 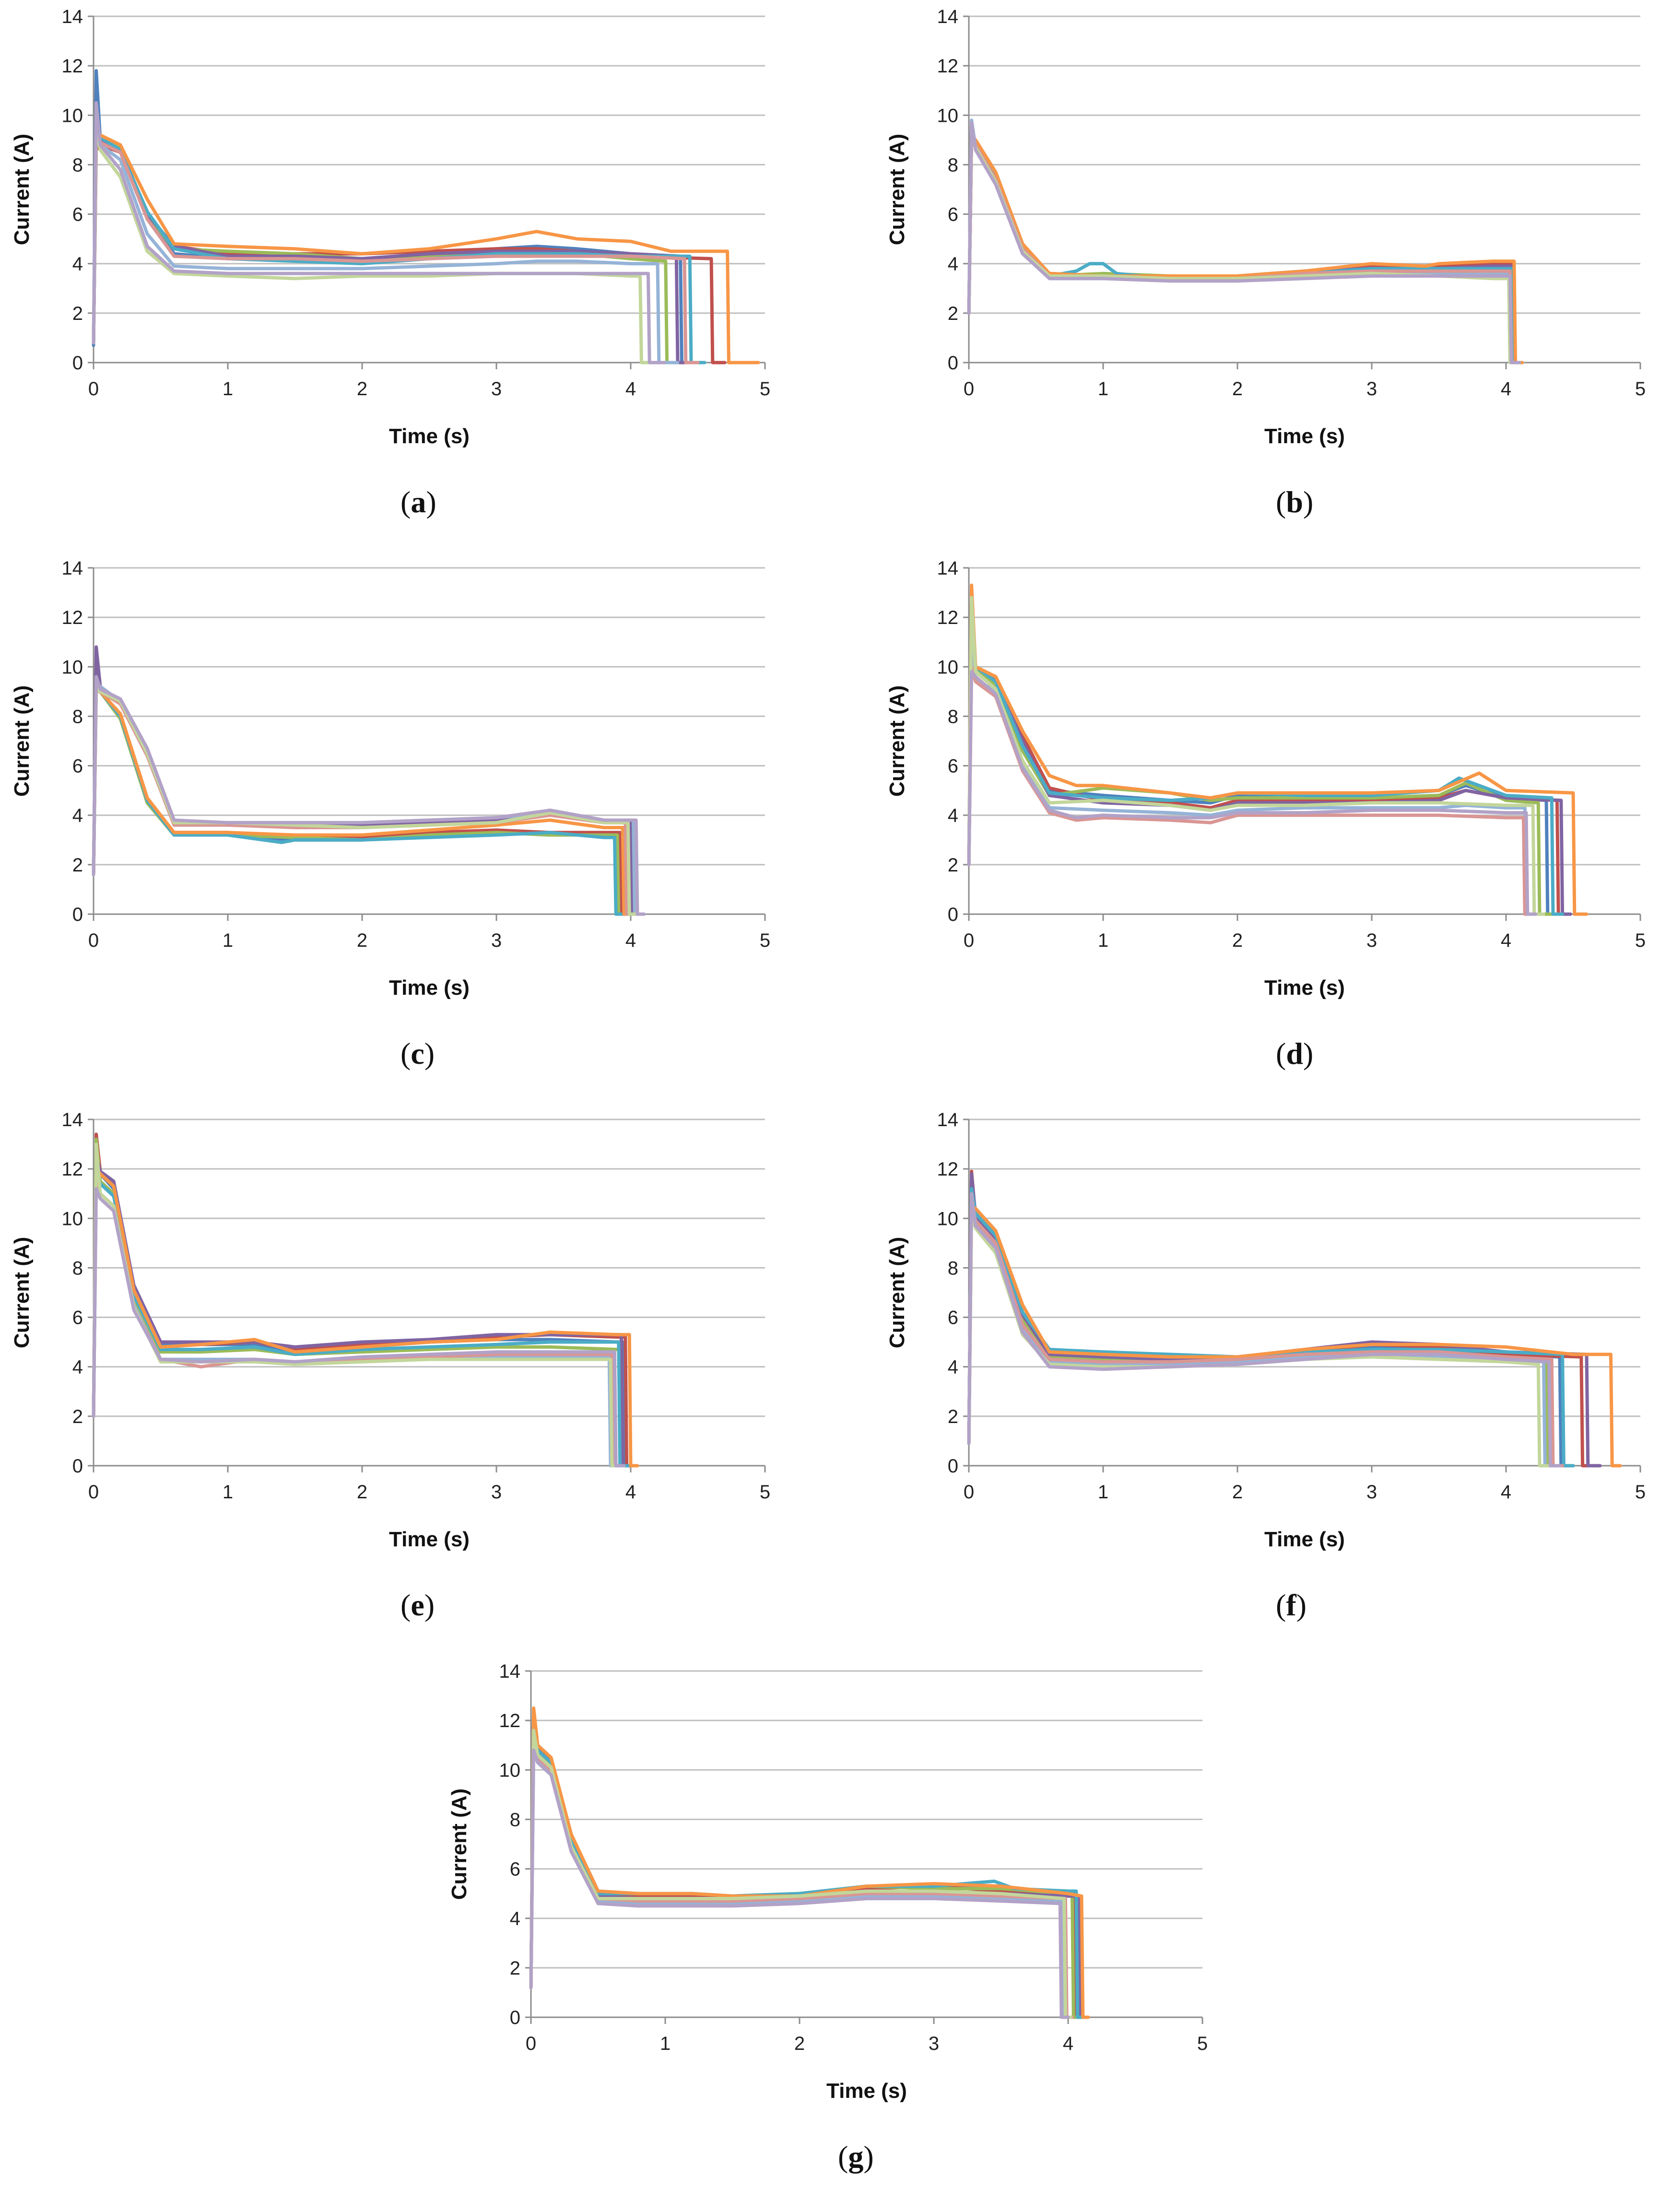 I want to click on chart-panel-d: 0 2 4 6 8 10 12 14 0 1 2 3 4 5 Time (s) Current (A) (d), so click(x=1266, y=827).